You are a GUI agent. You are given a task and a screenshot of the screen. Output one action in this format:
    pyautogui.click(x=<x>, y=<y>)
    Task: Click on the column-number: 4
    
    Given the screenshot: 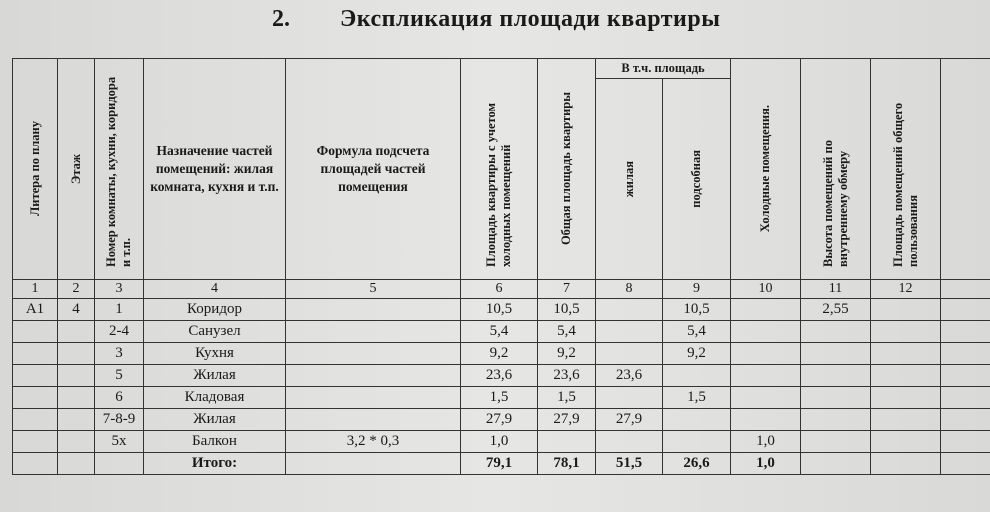 What is the action you would take?
    pyautogui.click(x=214, y=289)
    